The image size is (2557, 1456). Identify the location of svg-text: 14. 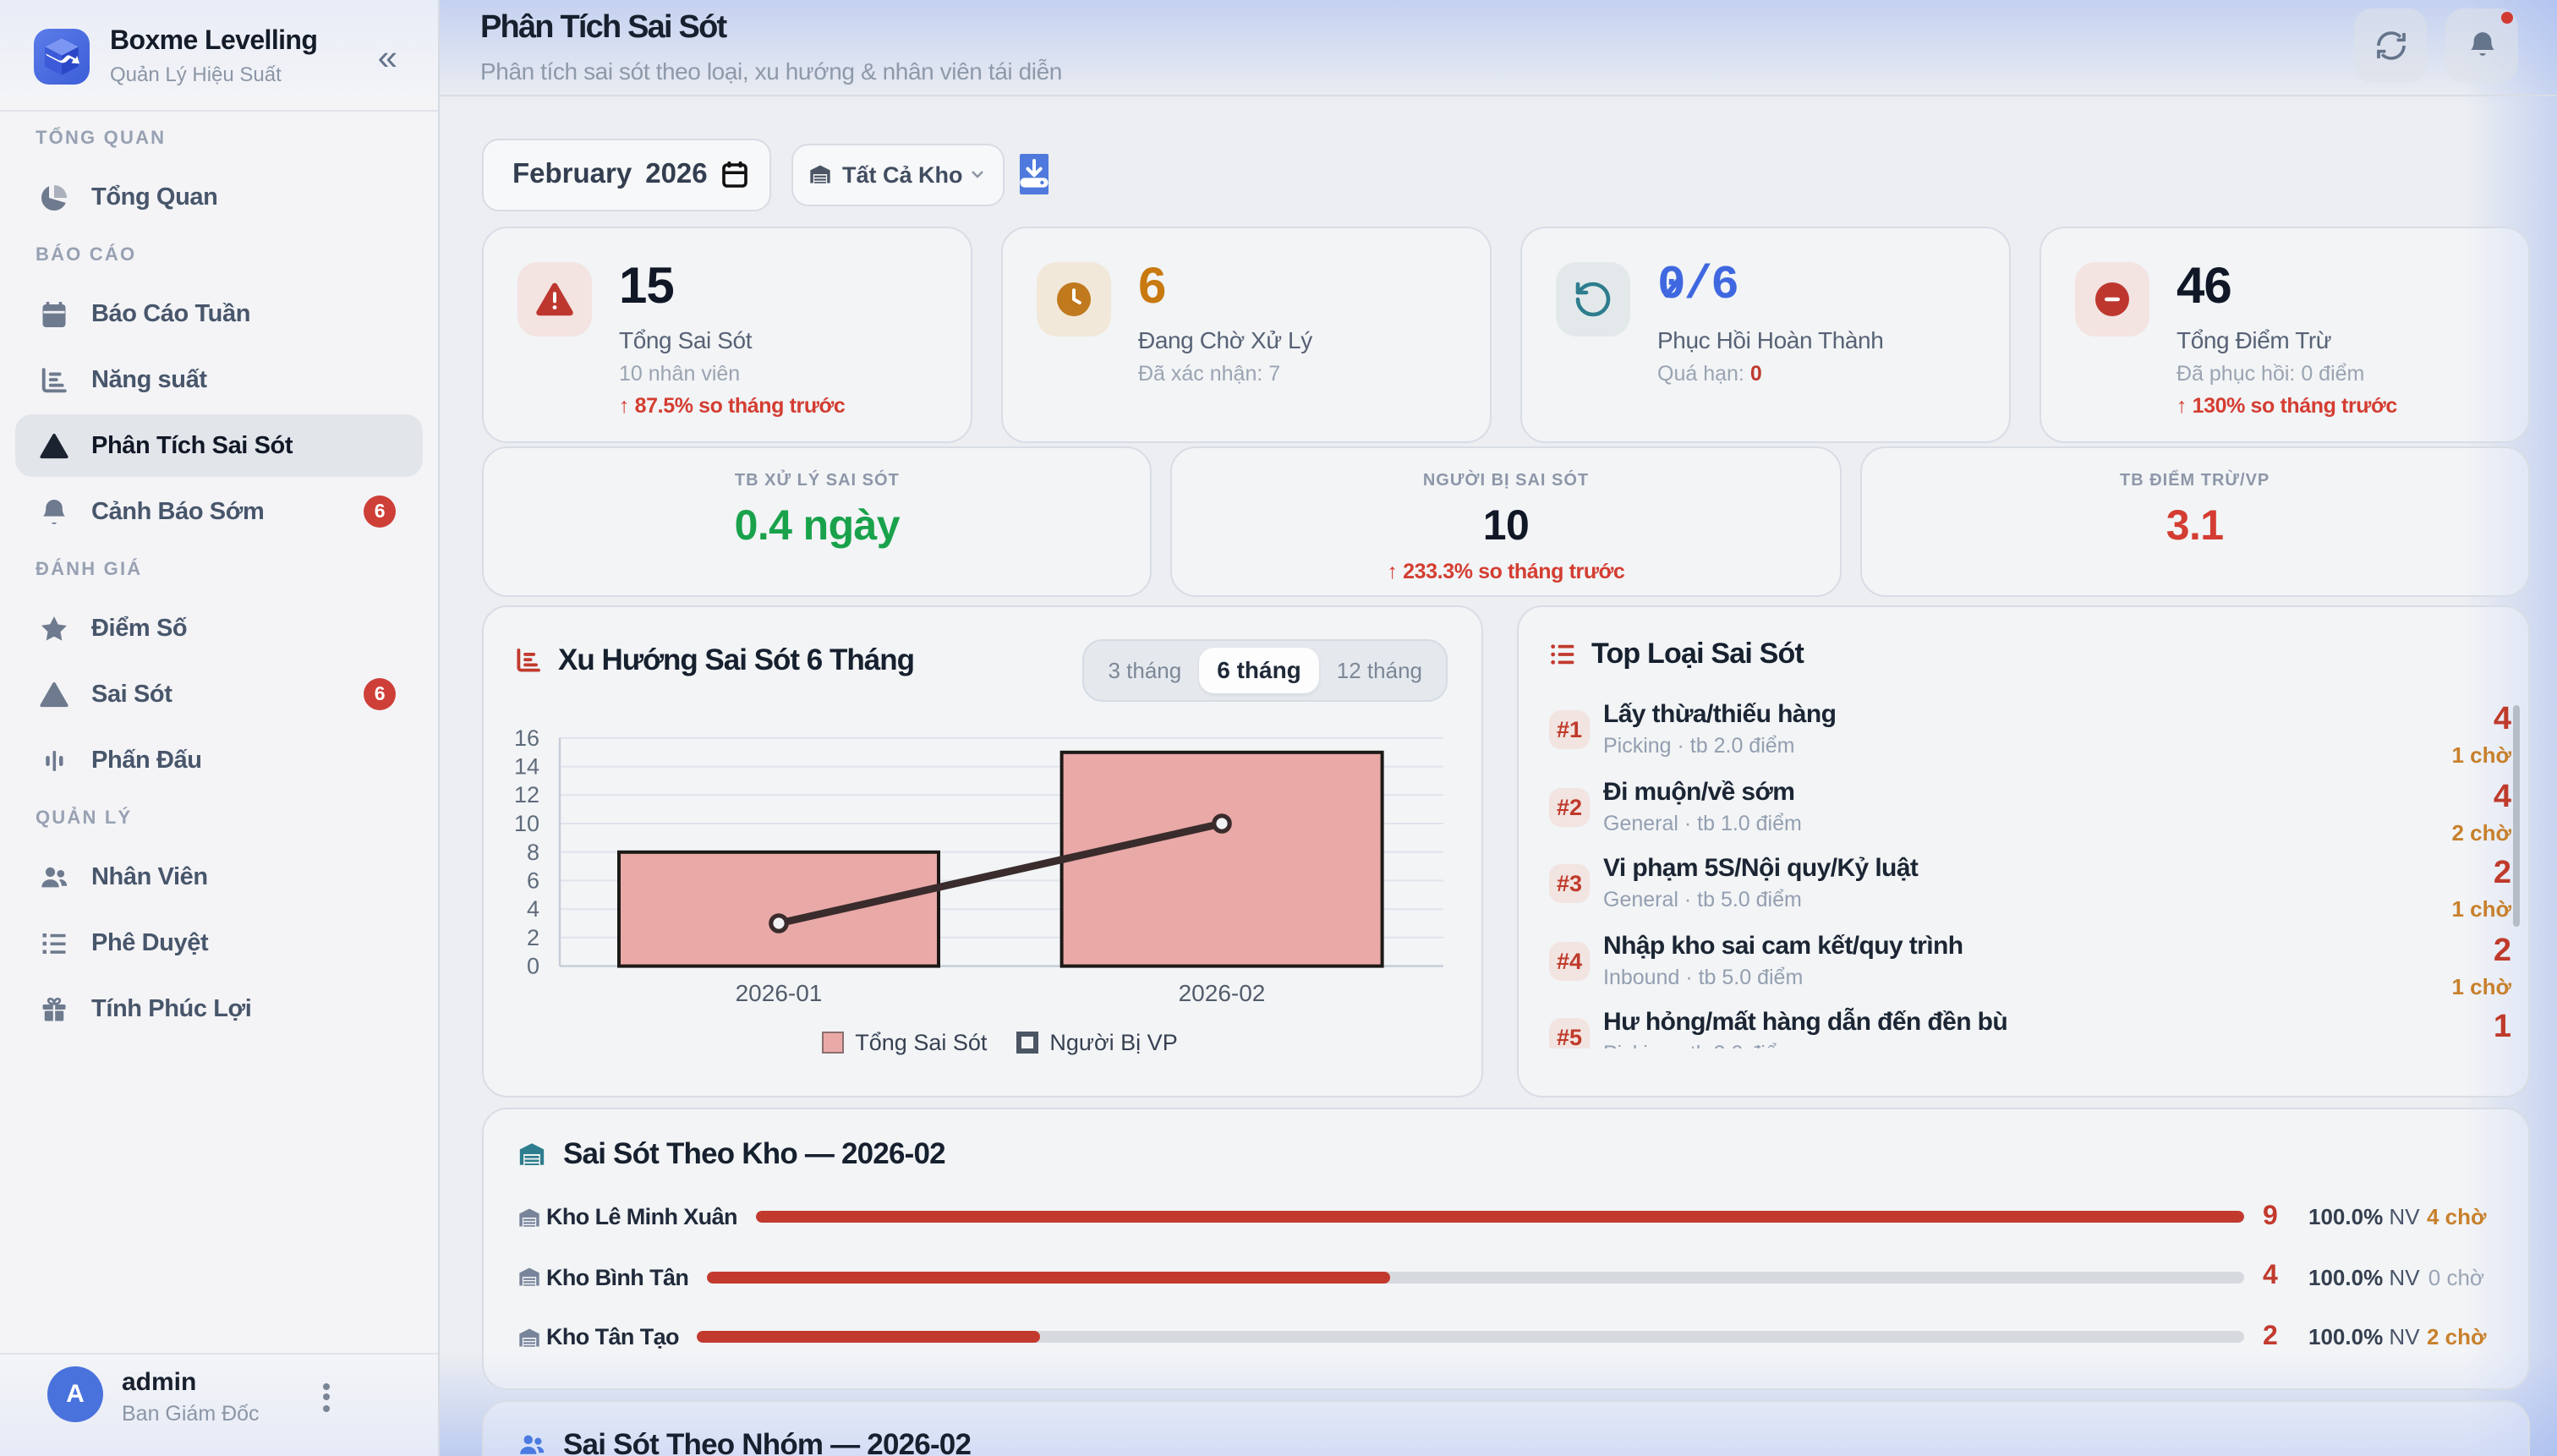
(526, 767).